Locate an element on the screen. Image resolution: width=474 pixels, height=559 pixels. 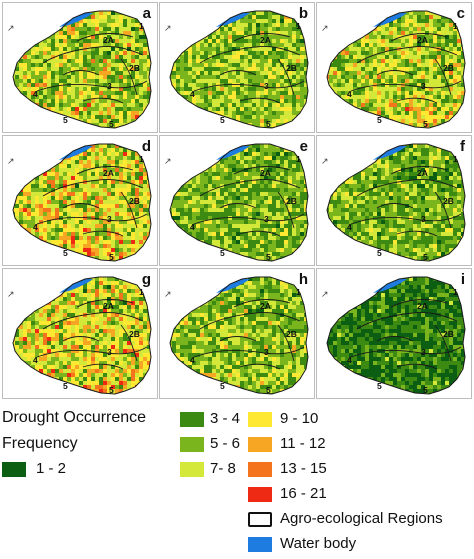
map-panel-f: ↗ 2A 2B 3 4 5 5 1 f is located at coordinates (394, 200).